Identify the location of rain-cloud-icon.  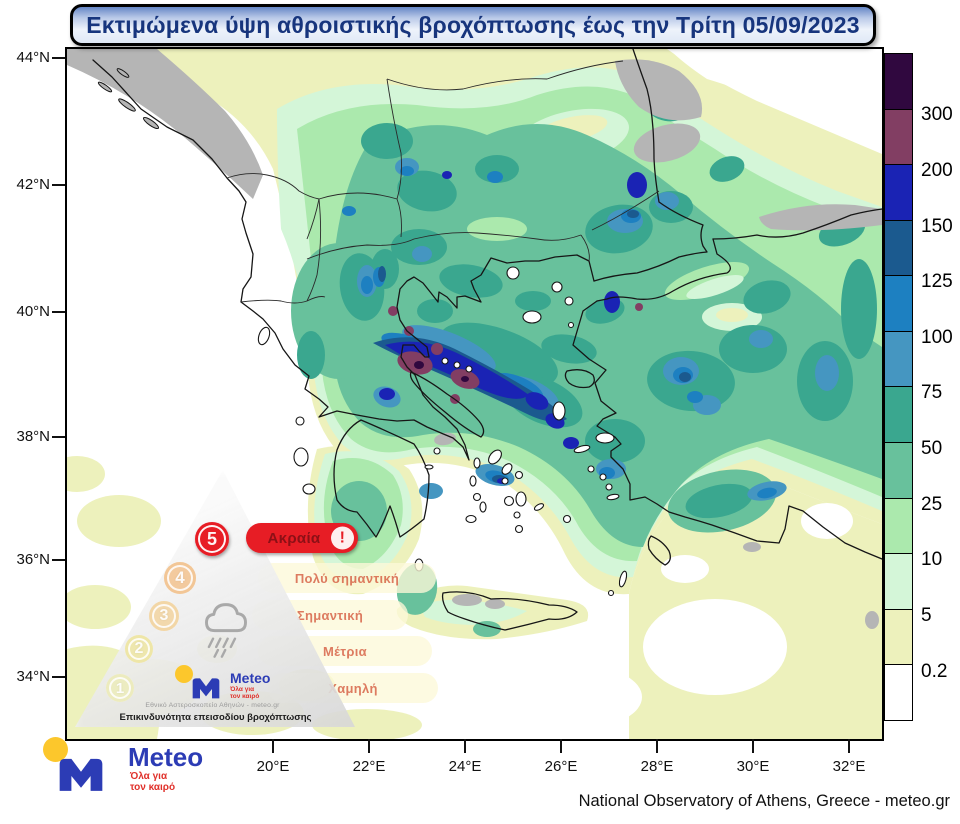
(226, 631).